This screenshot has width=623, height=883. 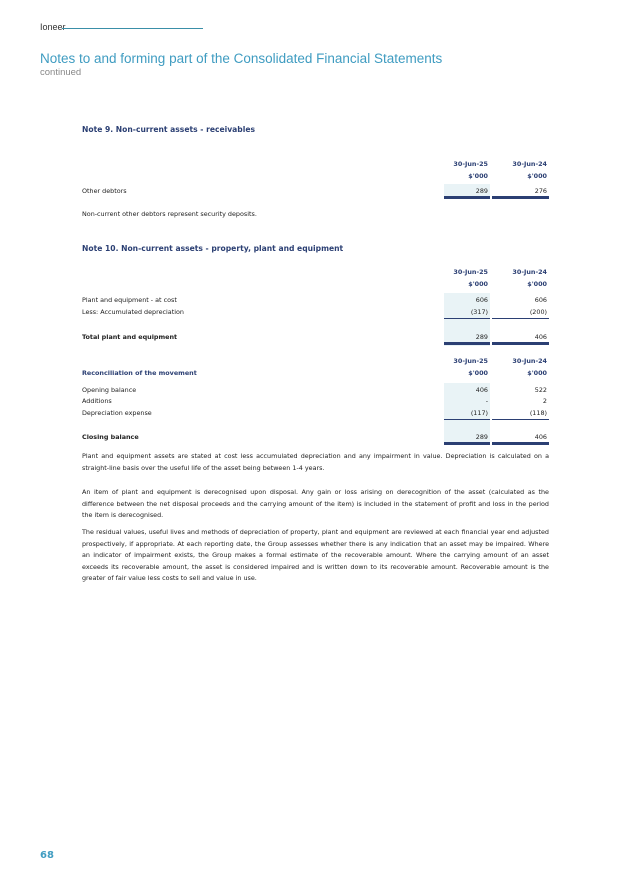 What do you see at coordinates (479, 413) in the screenshot?
I see `recon-row-v1: (117)` at bounding box center [479, 413].